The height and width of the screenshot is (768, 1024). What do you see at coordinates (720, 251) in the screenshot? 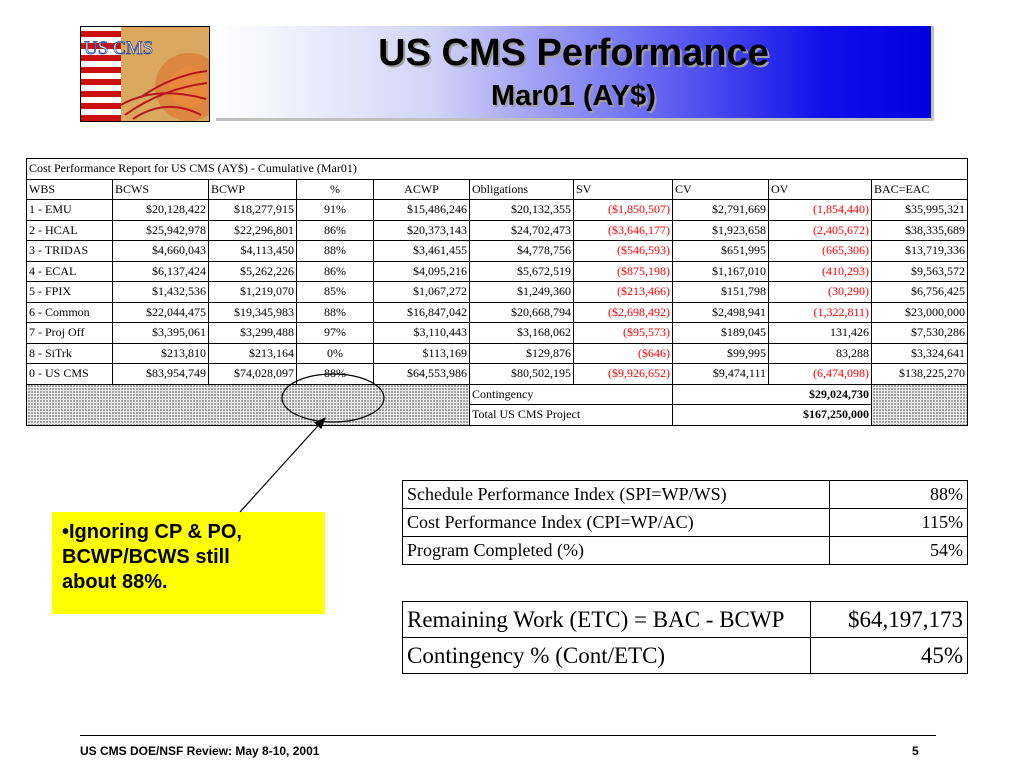
I see `table-cell: $651,995` at bounding box center [720, 251].